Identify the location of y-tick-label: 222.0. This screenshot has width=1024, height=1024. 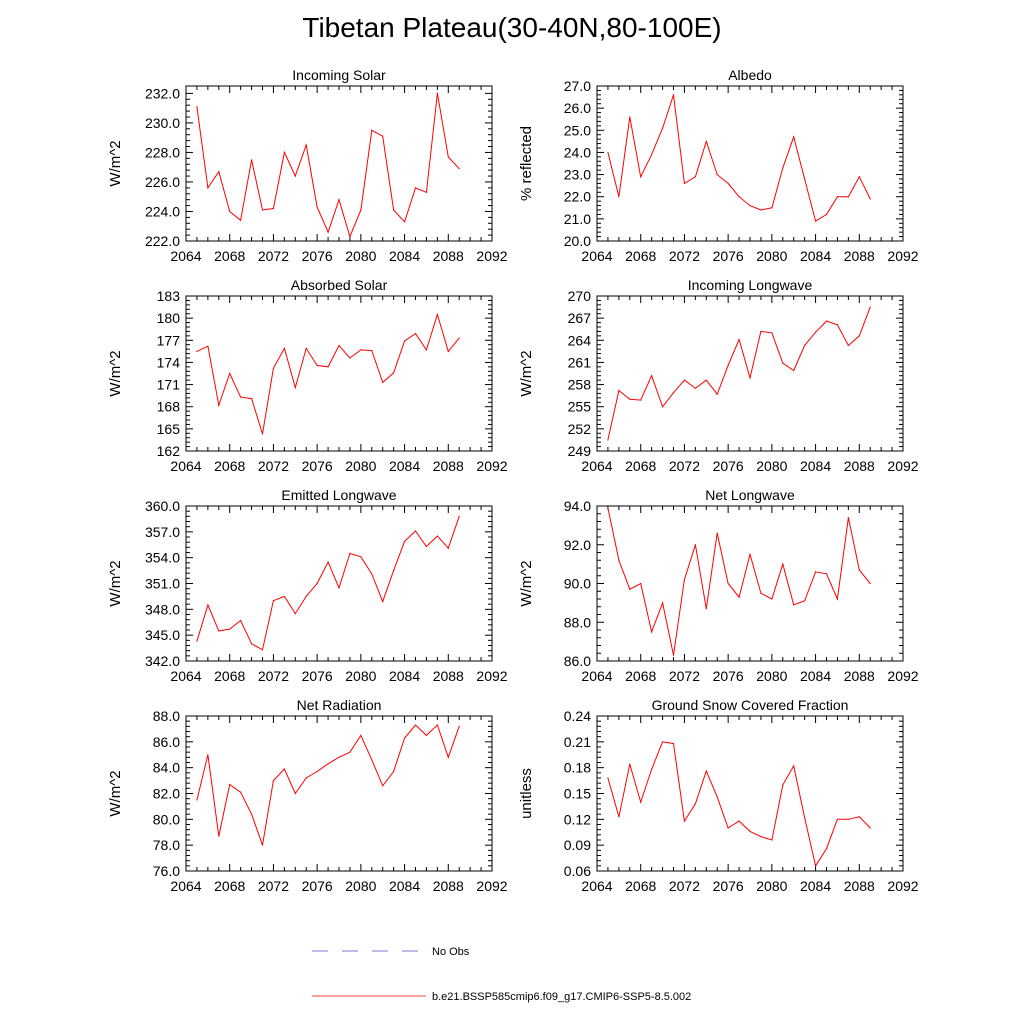
(162, 241).